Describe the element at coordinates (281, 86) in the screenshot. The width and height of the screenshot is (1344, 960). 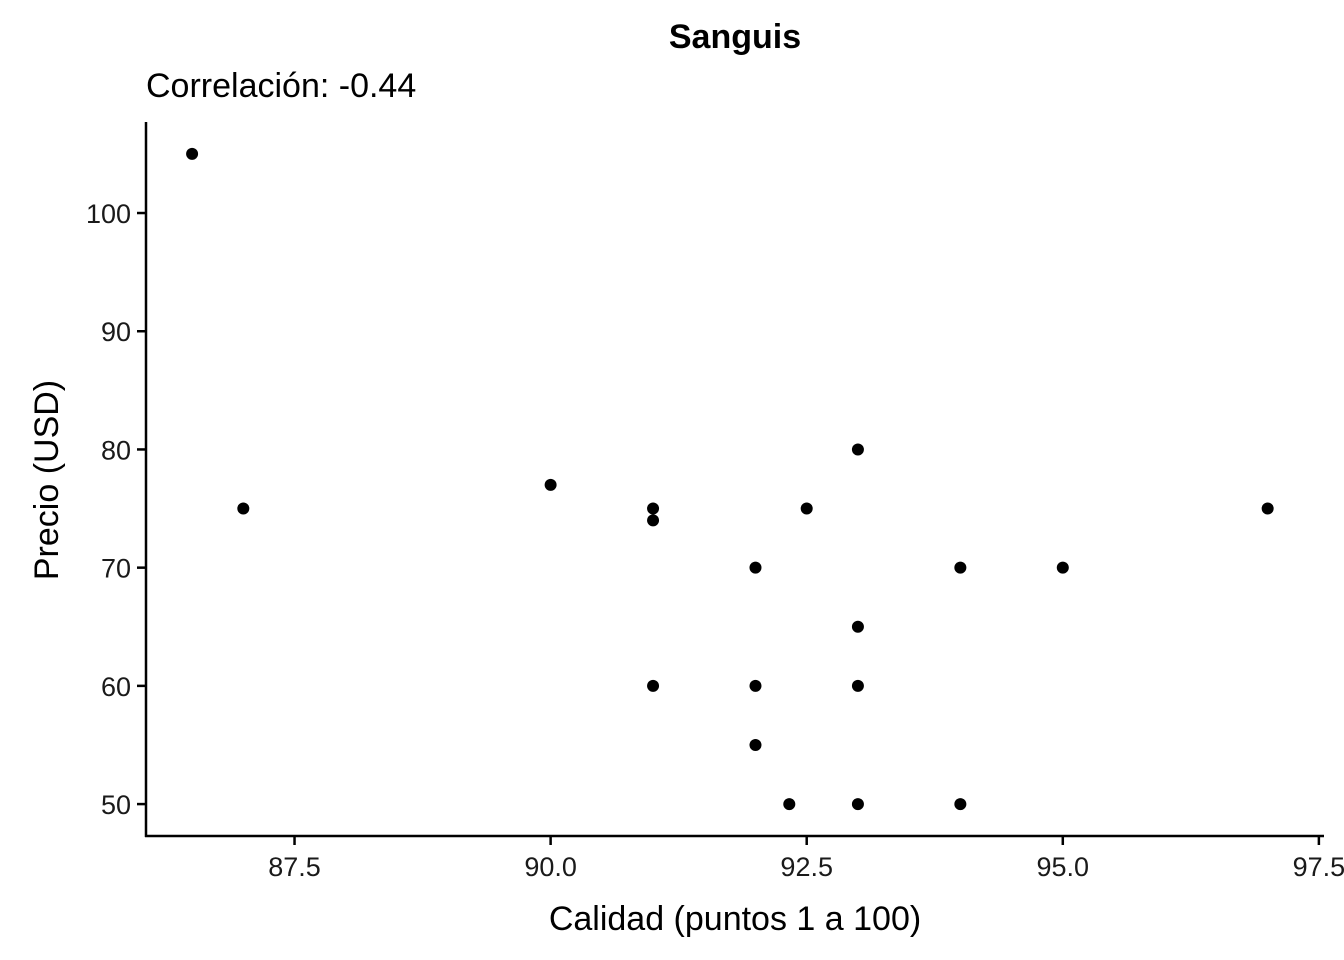
I see `chart-subtitle: Correlación: -0.44` at that location.